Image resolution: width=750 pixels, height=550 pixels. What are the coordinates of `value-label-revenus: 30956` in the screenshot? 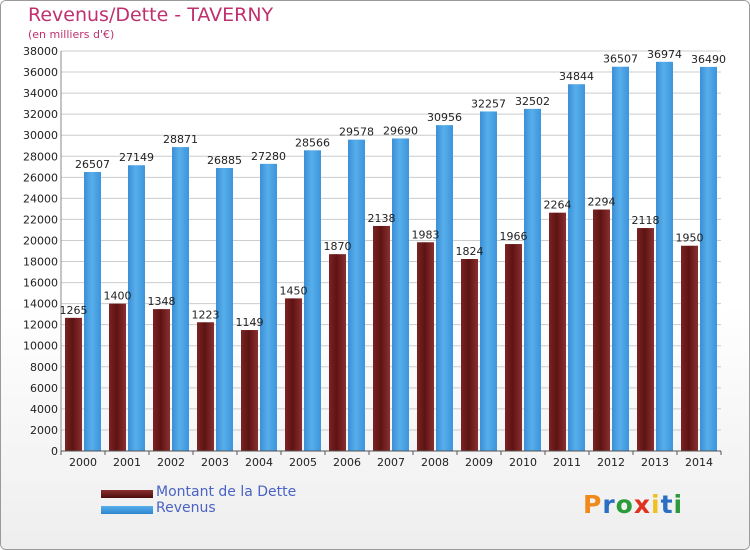 It's located at (444, 117).